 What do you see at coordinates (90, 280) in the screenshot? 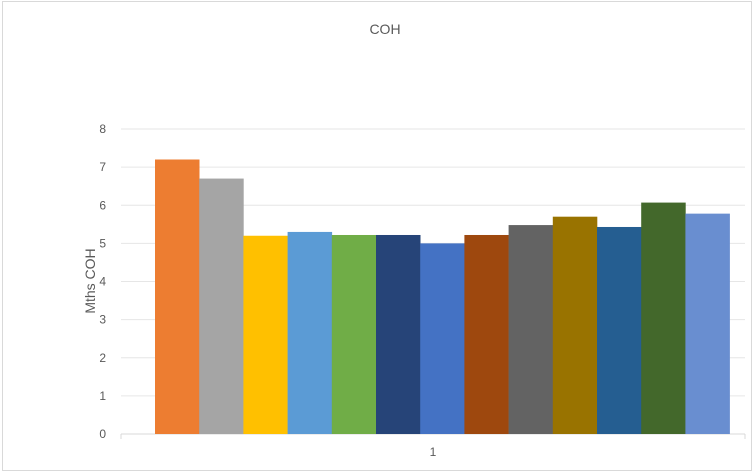
I see `y-axis-title: Mths COH` at bounding box center [90, 280].